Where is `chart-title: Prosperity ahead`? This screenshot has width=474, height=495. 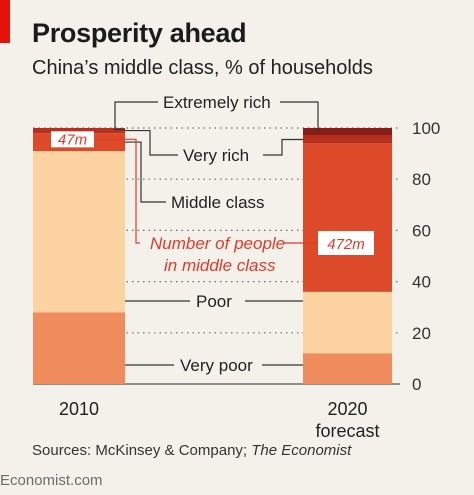
chart-title: Prosperity ahead is located at coordinates (139, 33).